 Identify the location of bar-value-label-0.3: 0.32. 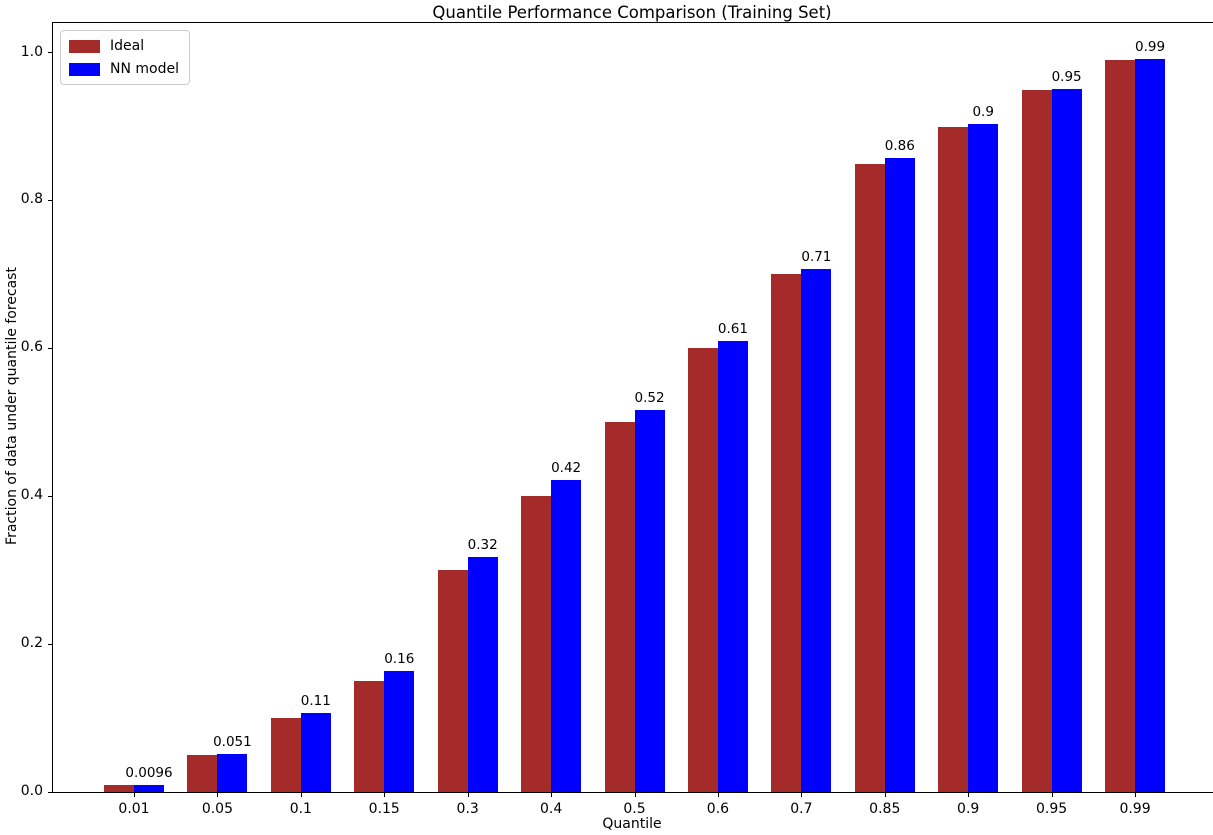
(482, 544).